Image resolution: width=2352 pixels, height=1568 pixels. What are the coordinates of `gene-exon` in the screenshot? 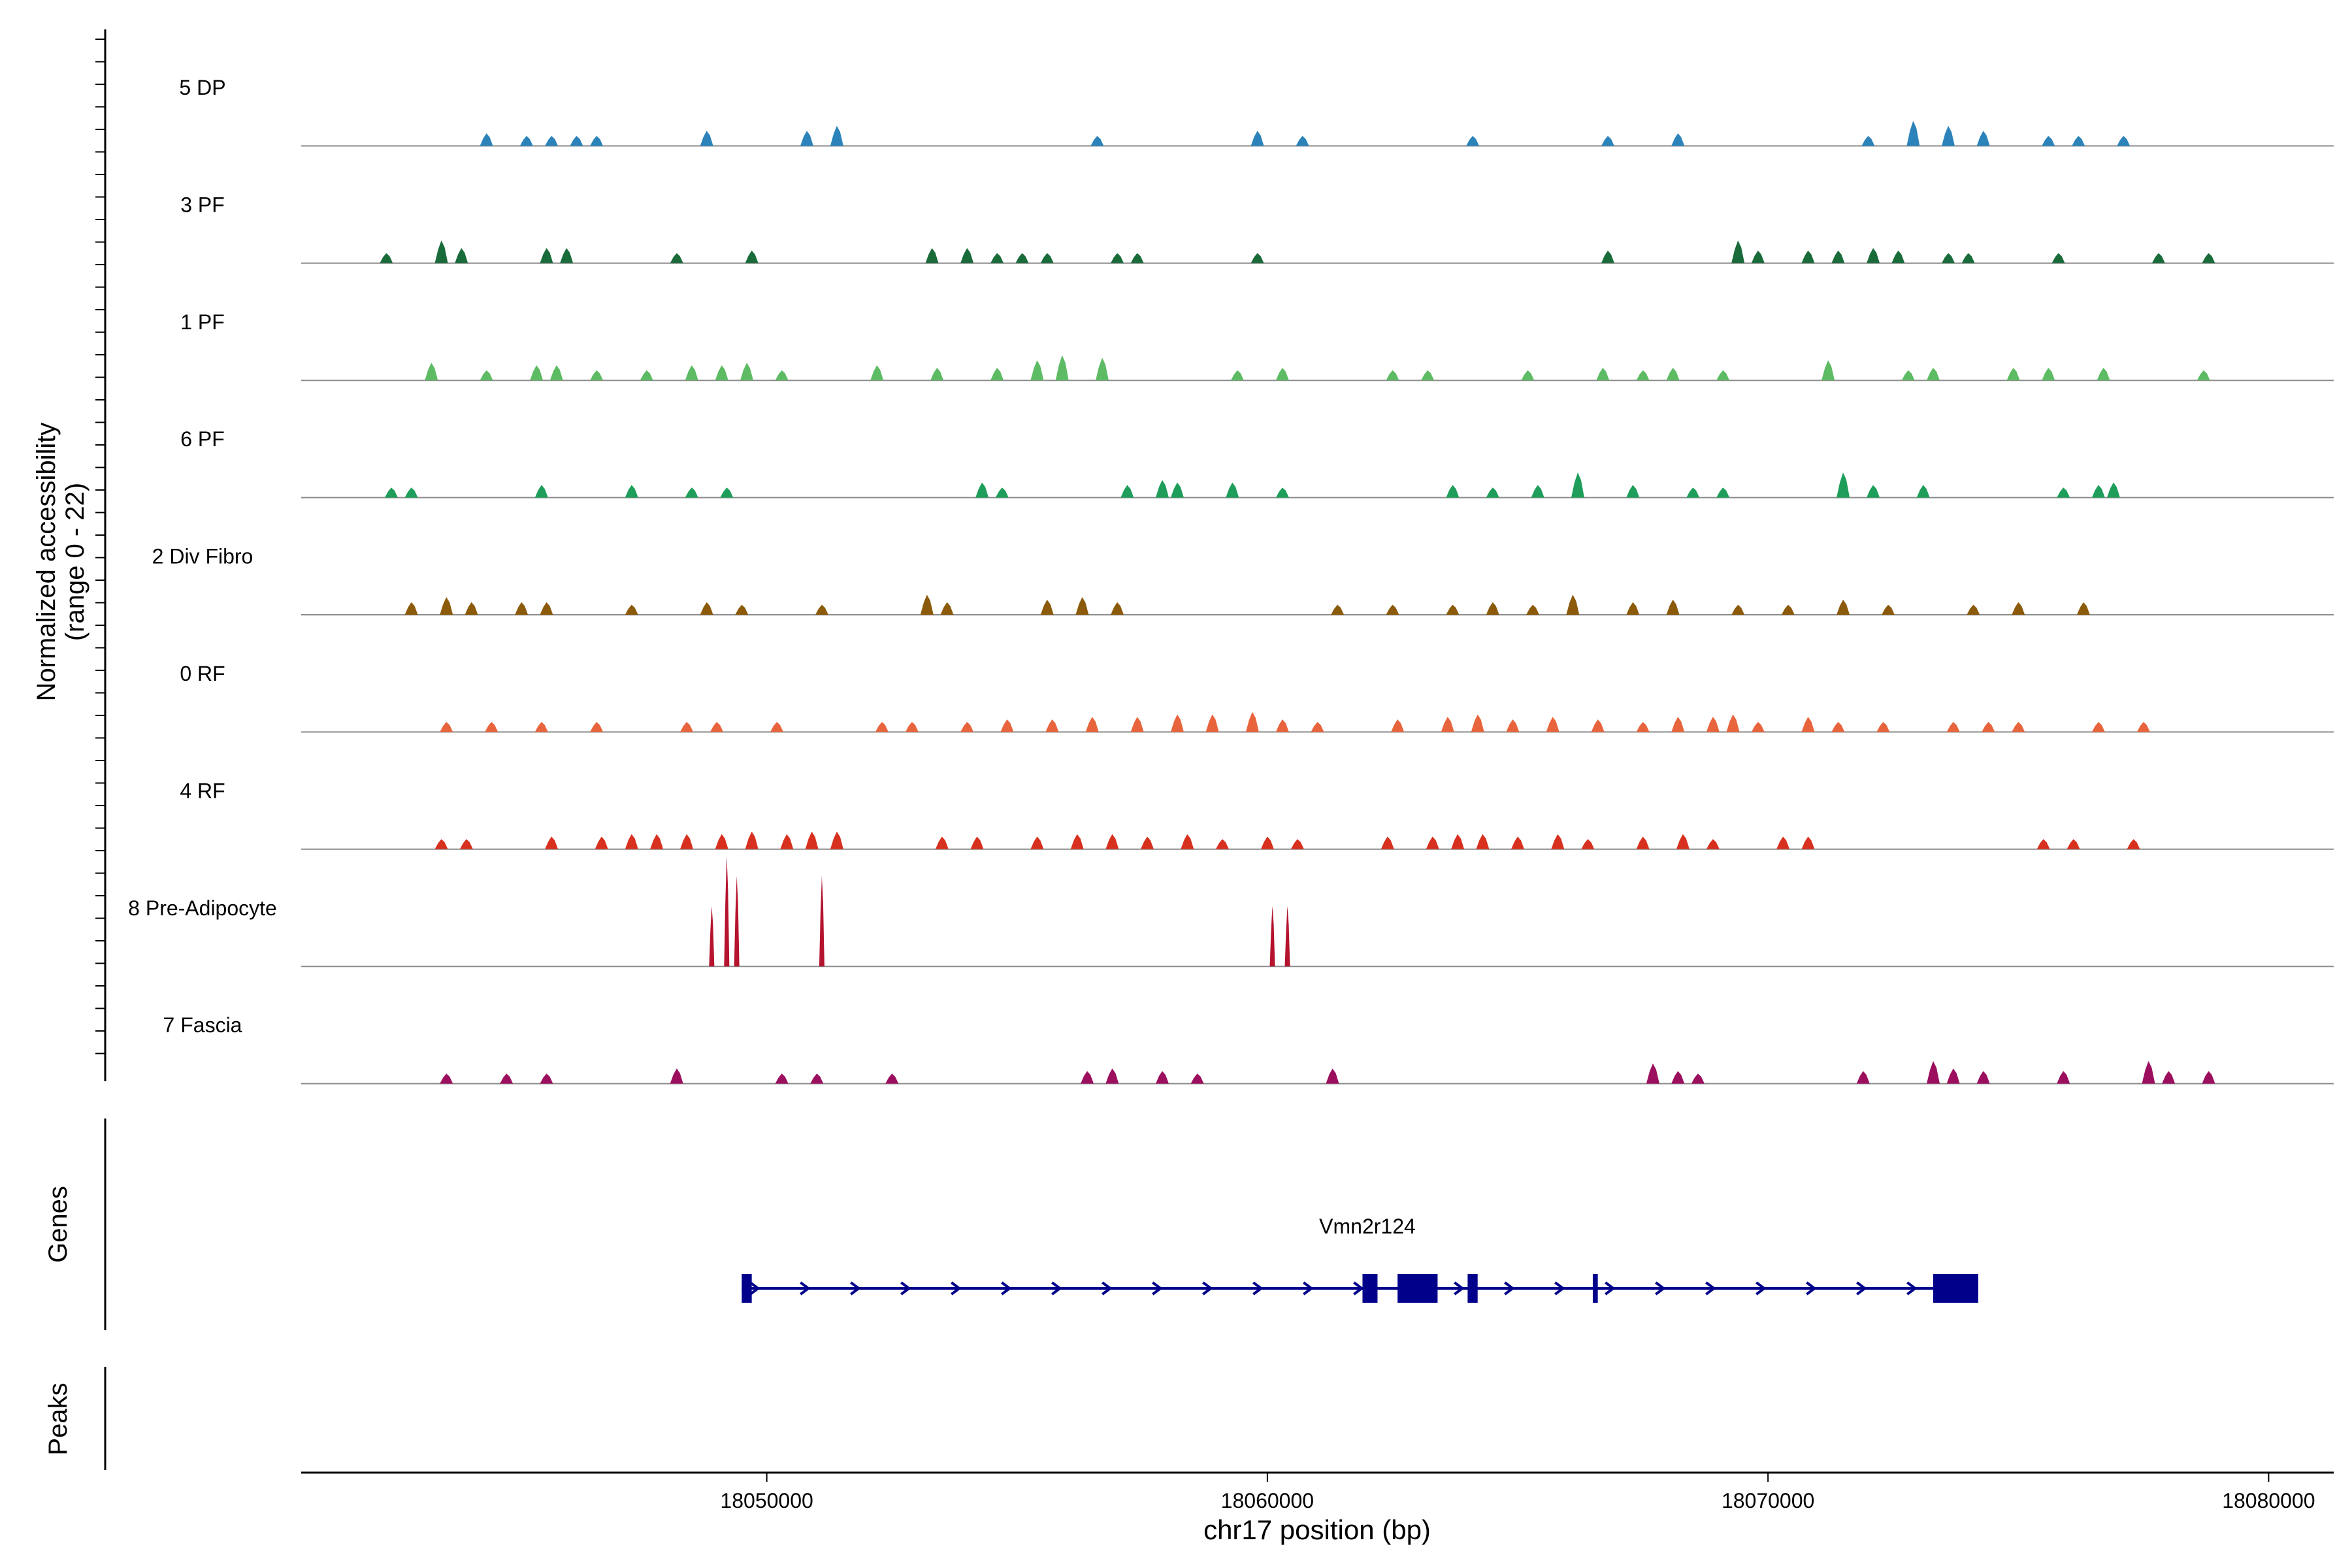 It's located at (747, 1288).